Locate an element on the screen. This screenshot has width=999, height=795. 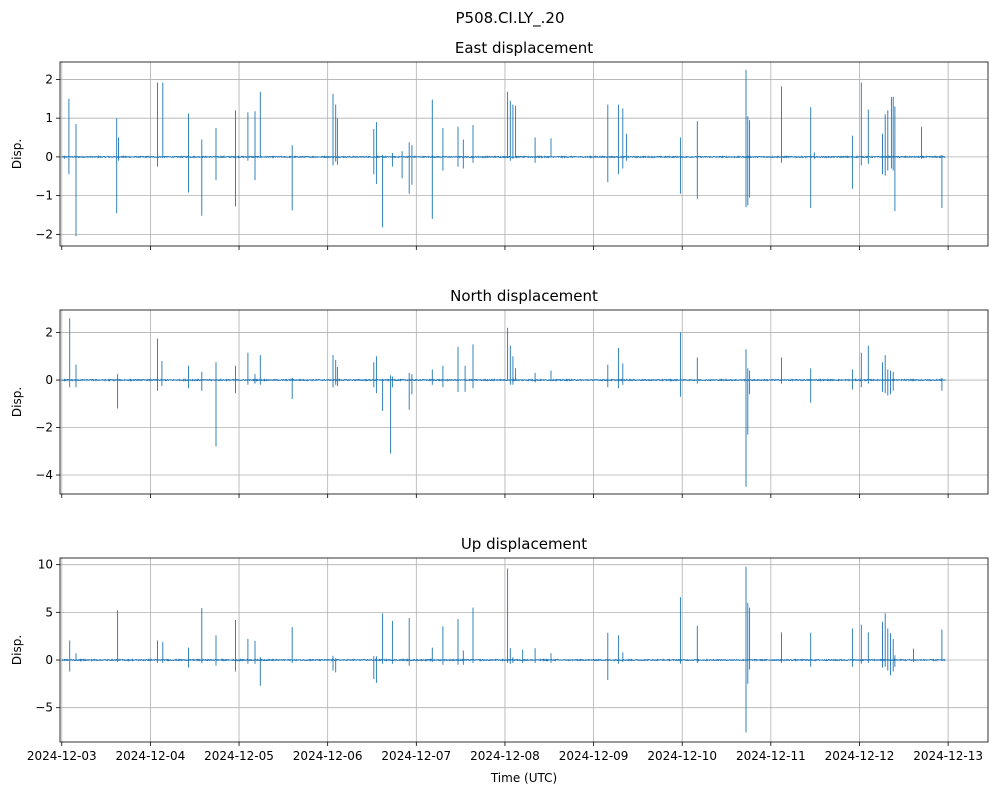
y-tick-label: −4 is located at coordinates (44, 475).